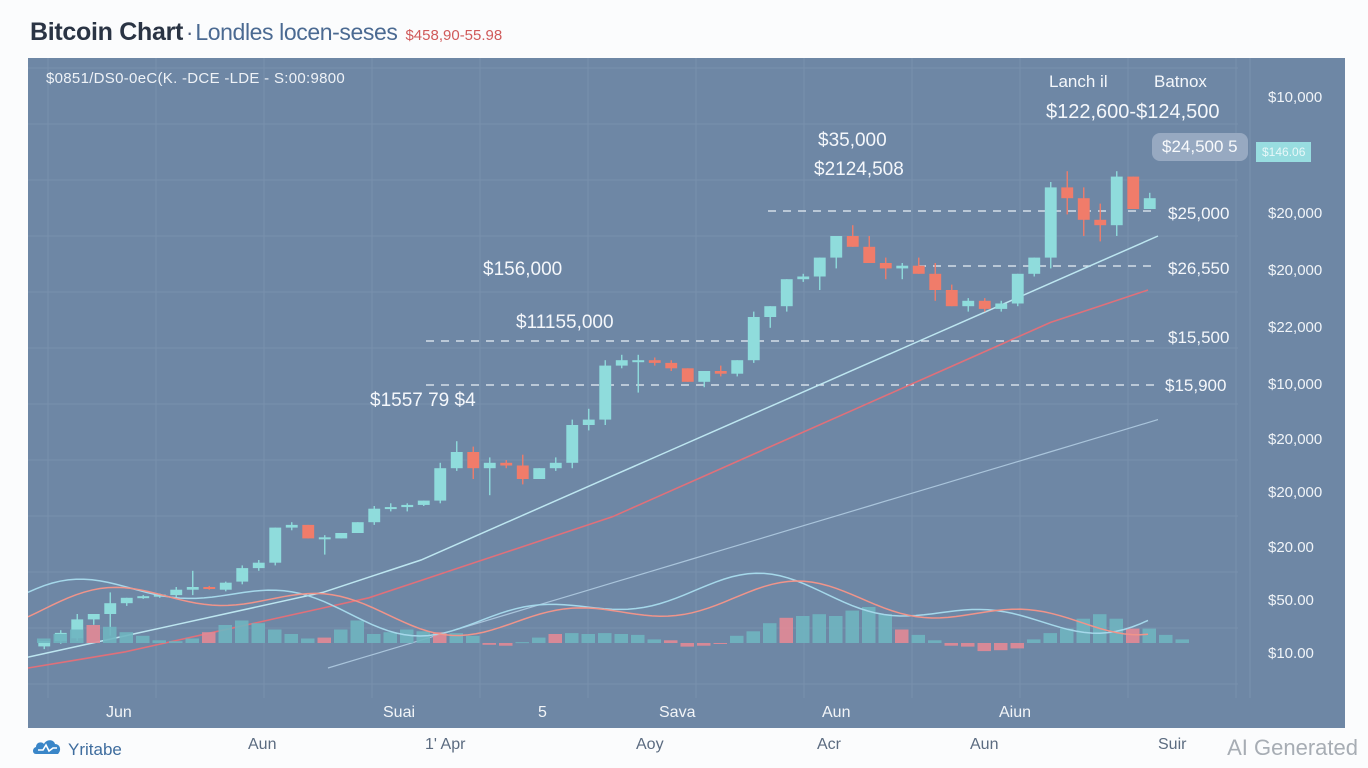 The height and width of the screenshot is (768, 1368). Describe the element at coordinates (296, 32) in the screenshot. I see `chart-subtitle: Londles locen-seses` at that location.